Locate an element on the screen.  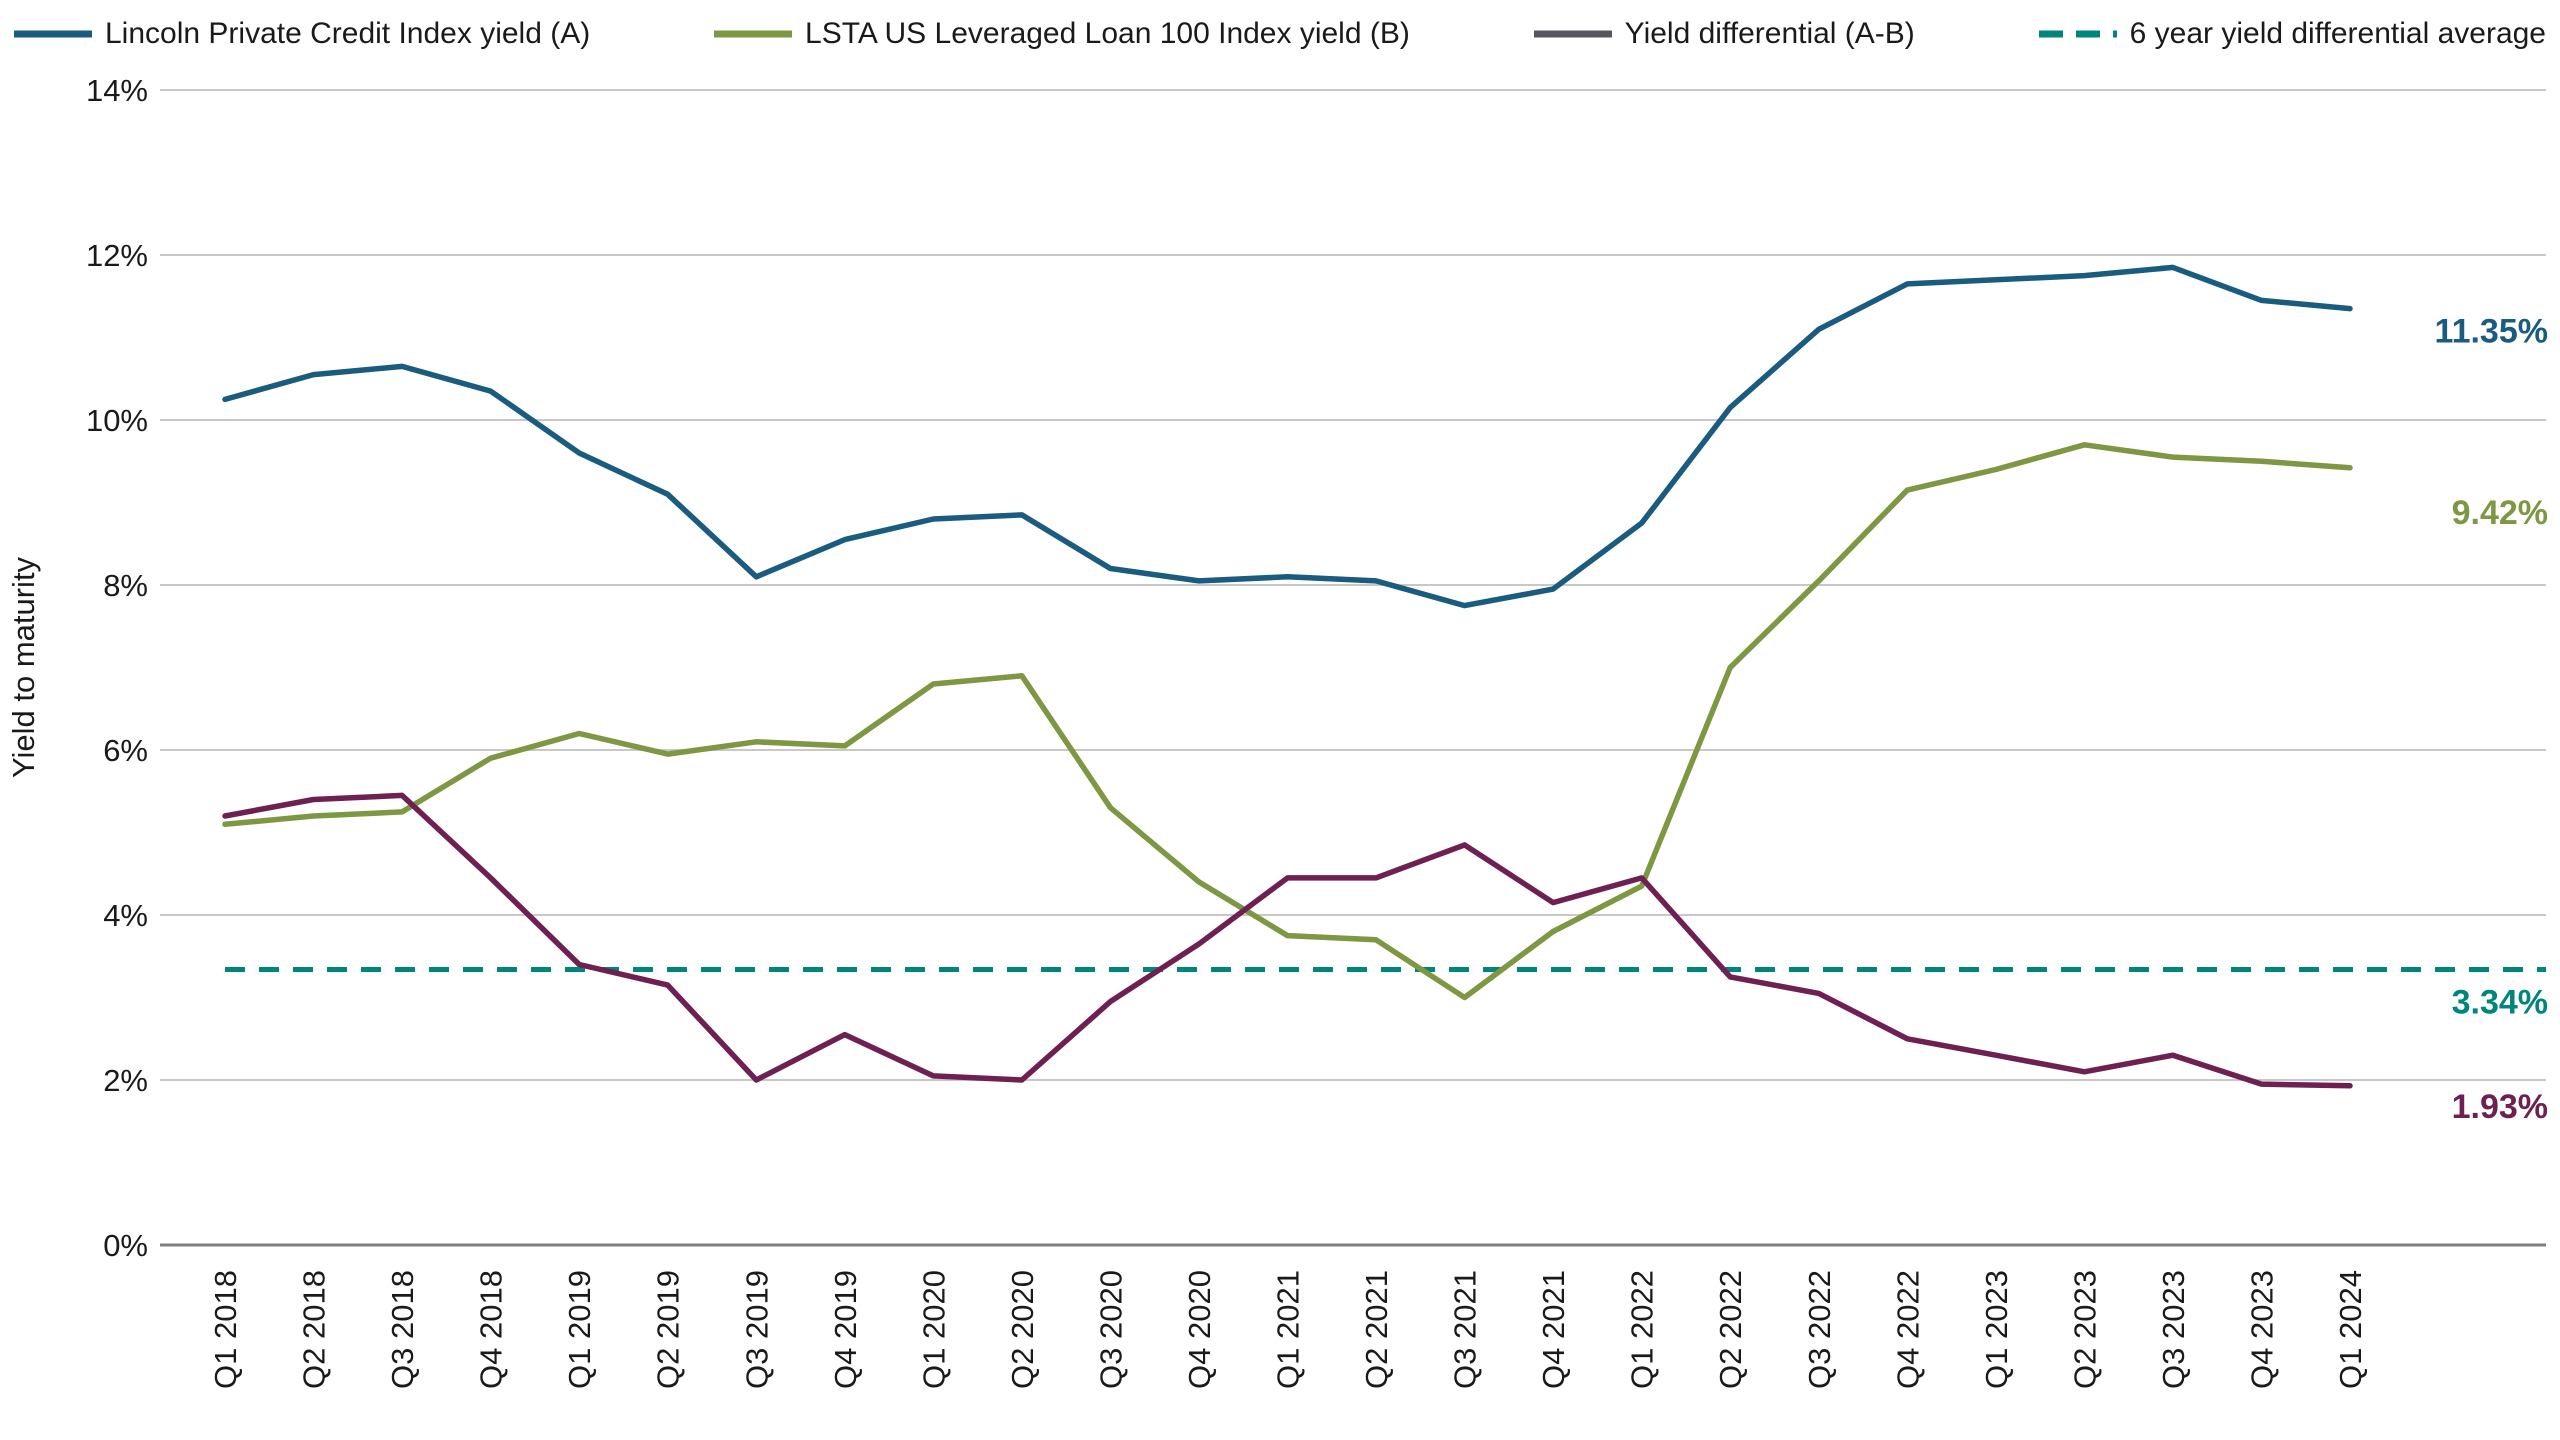
x-tick-label: Q1 2021 is located at coordinates (1288, 1329).